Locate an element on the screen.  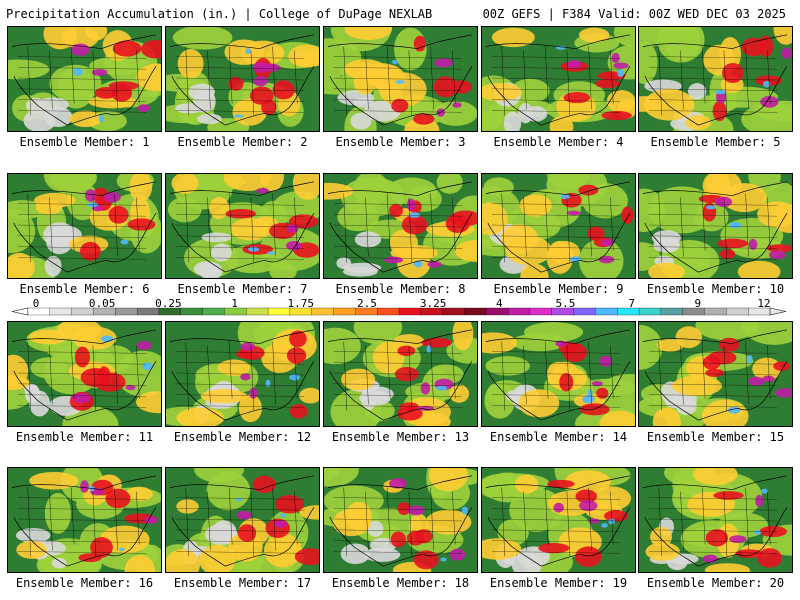
colorbar-tick-label: 0 is located at coordinates (36, 303).